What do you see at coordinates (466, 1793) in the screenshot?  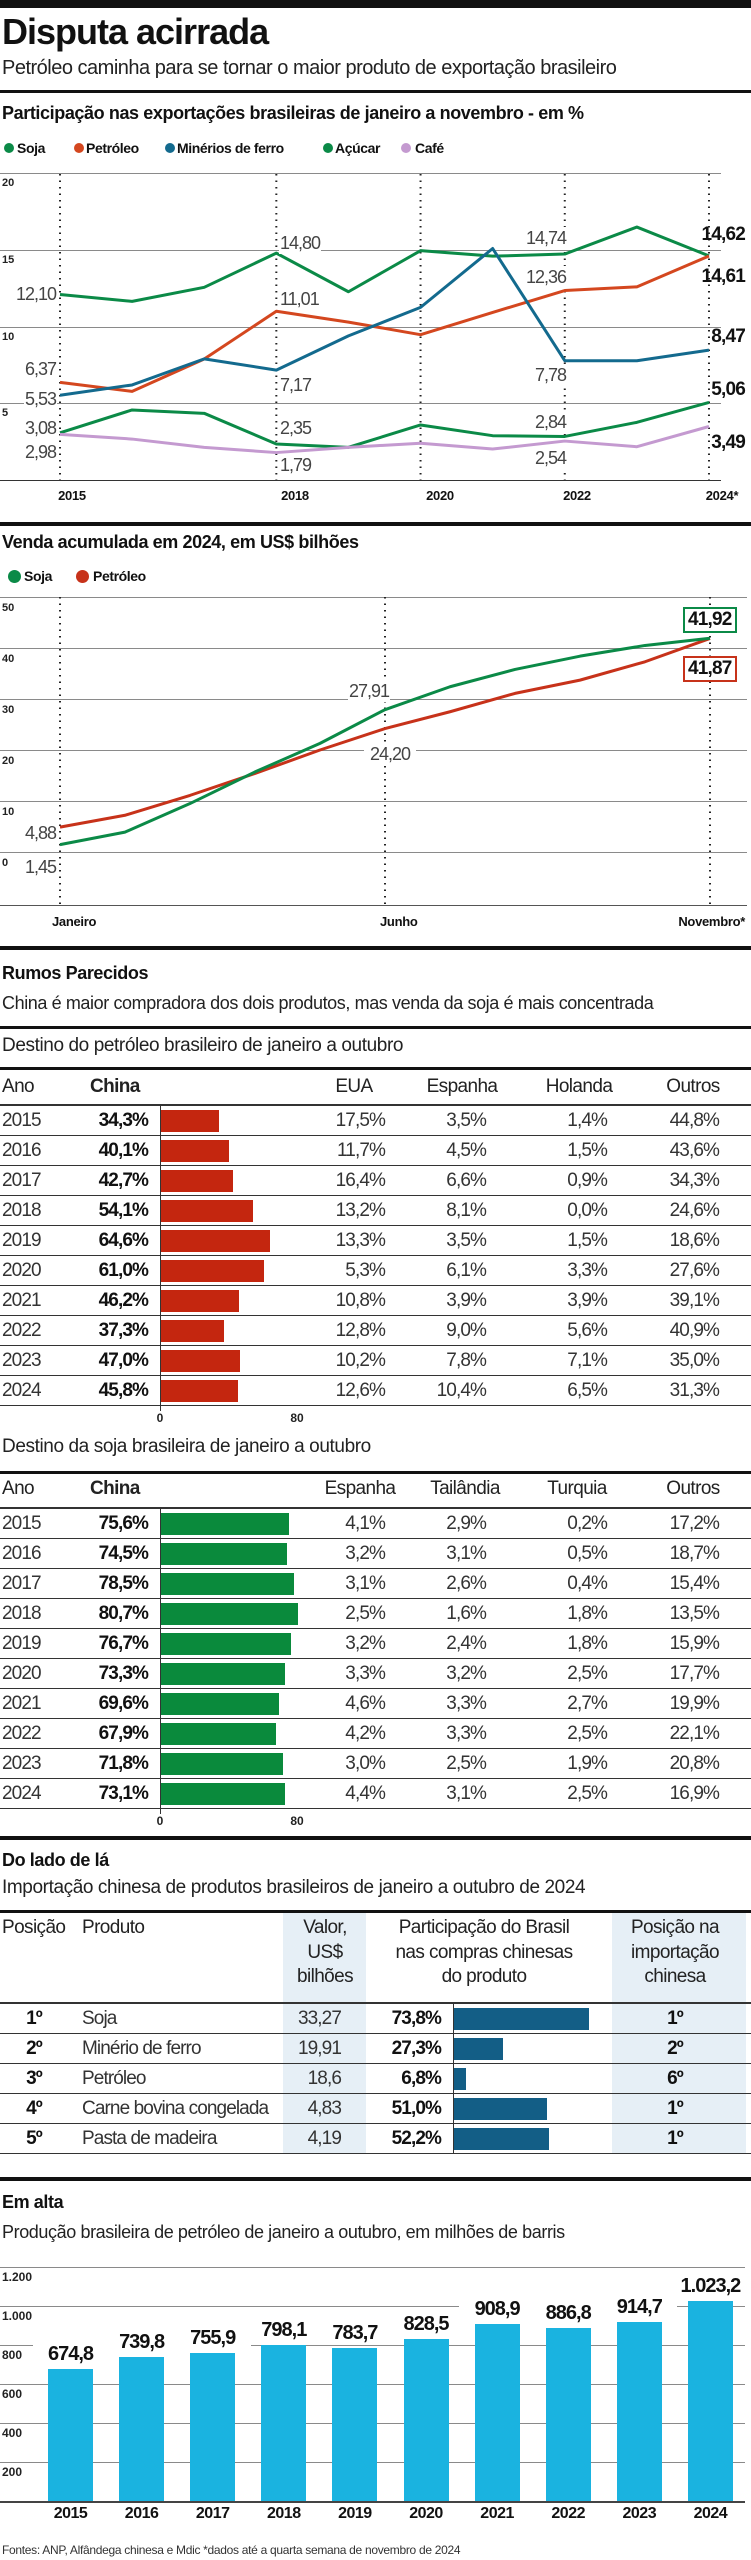 I see `cell-tailandia: 3,1%` at bounding box center [466, 1793].